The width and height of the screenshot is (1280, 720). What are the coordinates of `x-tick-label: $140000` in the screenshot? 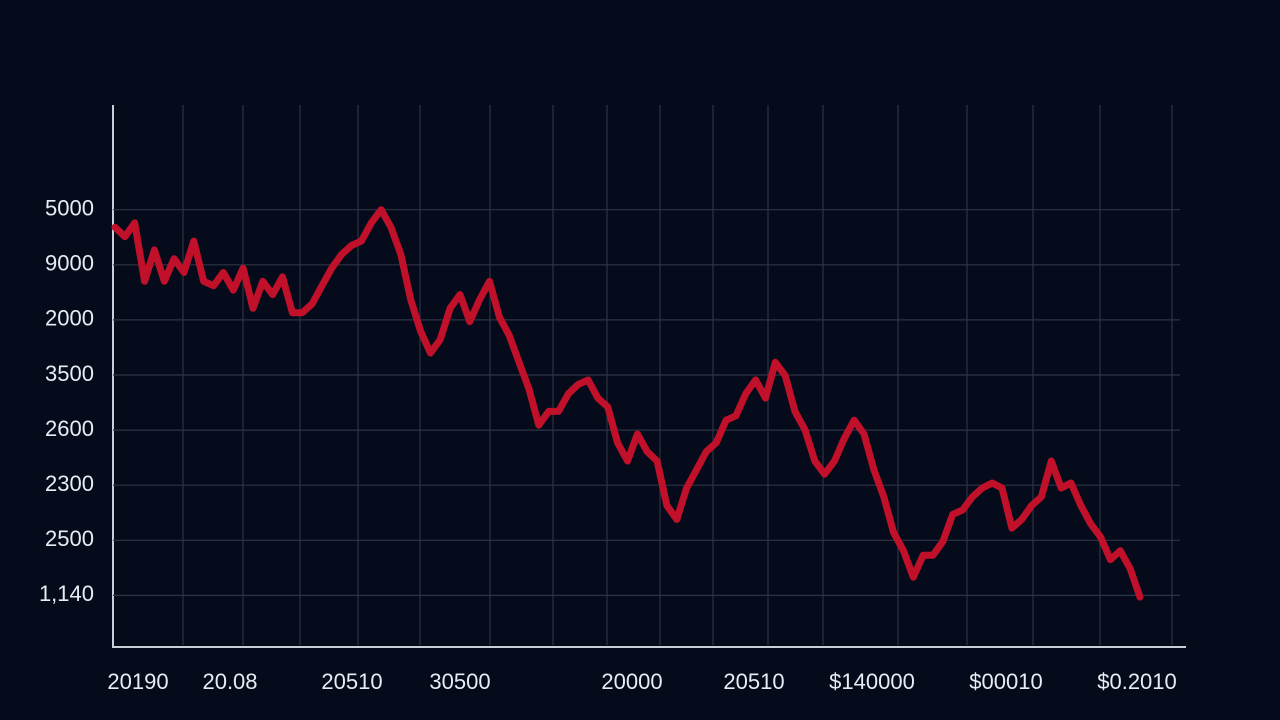 It's located at (872, 681).